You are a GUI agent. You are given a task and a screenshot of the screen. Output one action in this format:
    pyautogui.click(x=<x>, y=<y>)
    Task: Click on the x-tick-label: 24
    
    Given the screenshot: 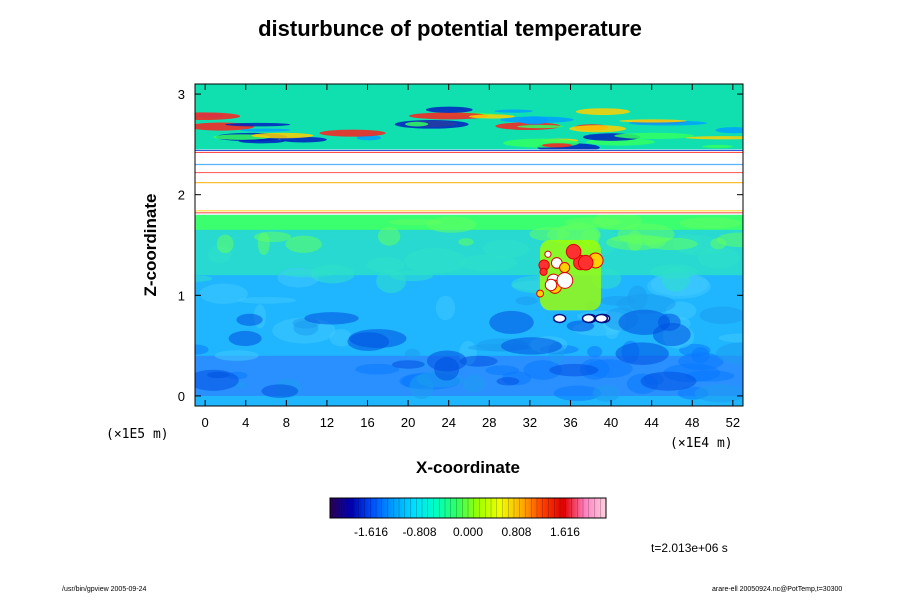 What is the action you would take?
    pyautogui.click(x=448, y=422)
    